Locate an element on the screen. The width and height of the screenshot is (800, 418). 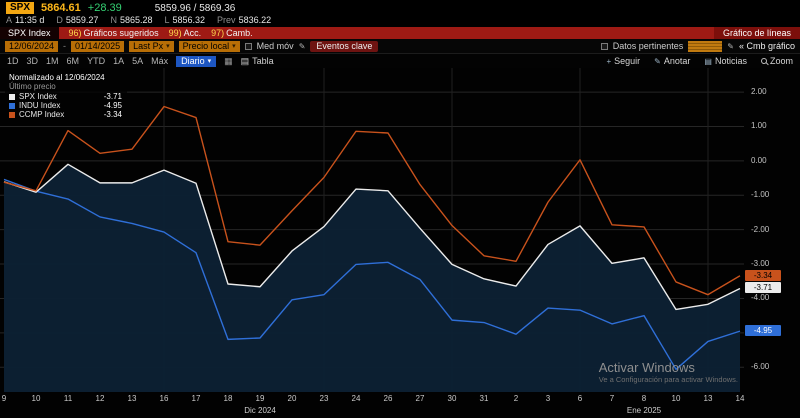
y-axis-label: 1.00 is located at coordinates (759, 126).